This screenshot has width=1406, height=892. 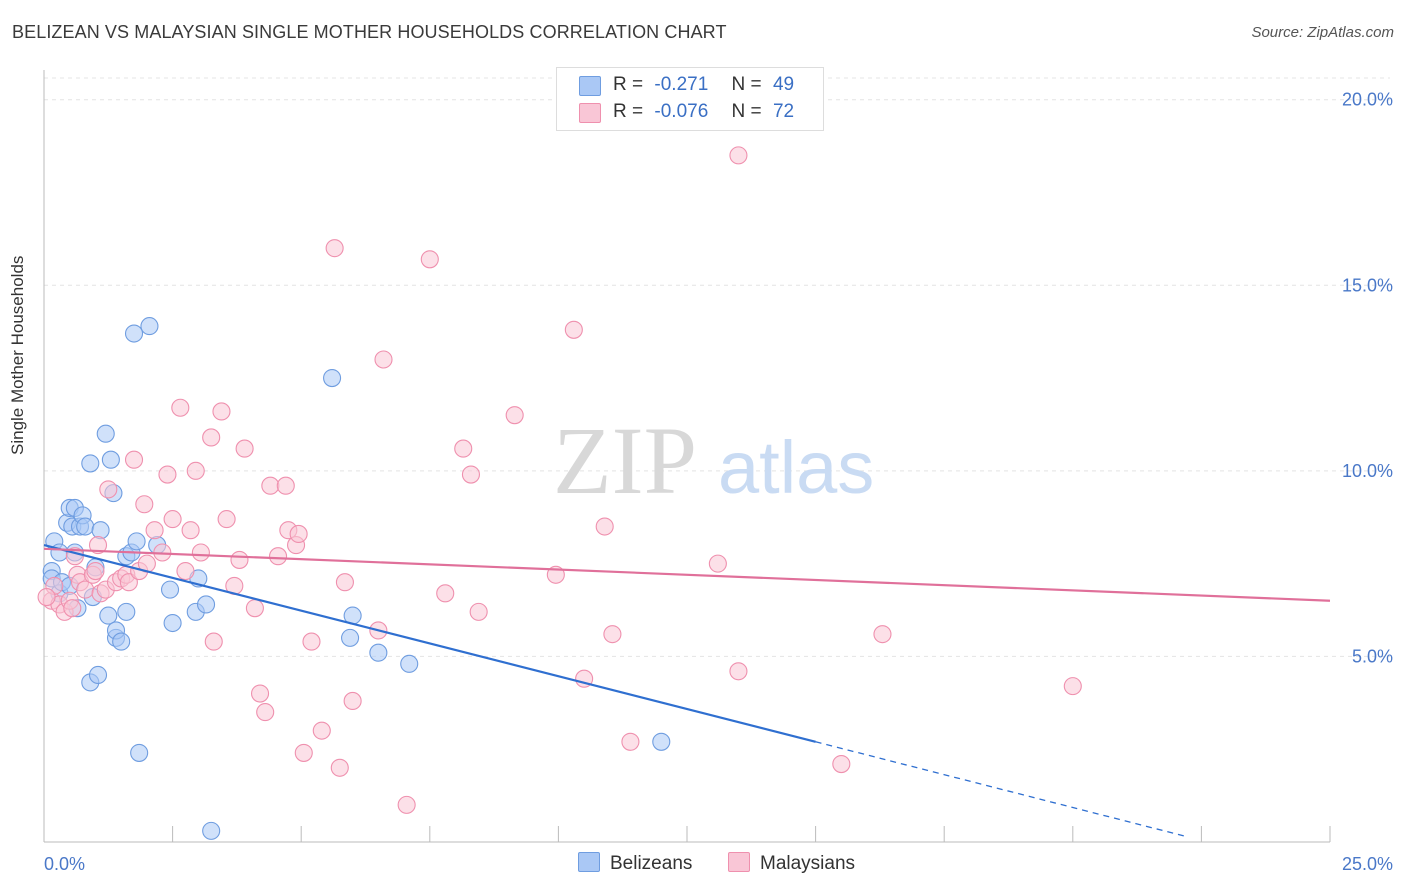 I want to click on watermark: ZIP atlas, so click(x=713, y=460).